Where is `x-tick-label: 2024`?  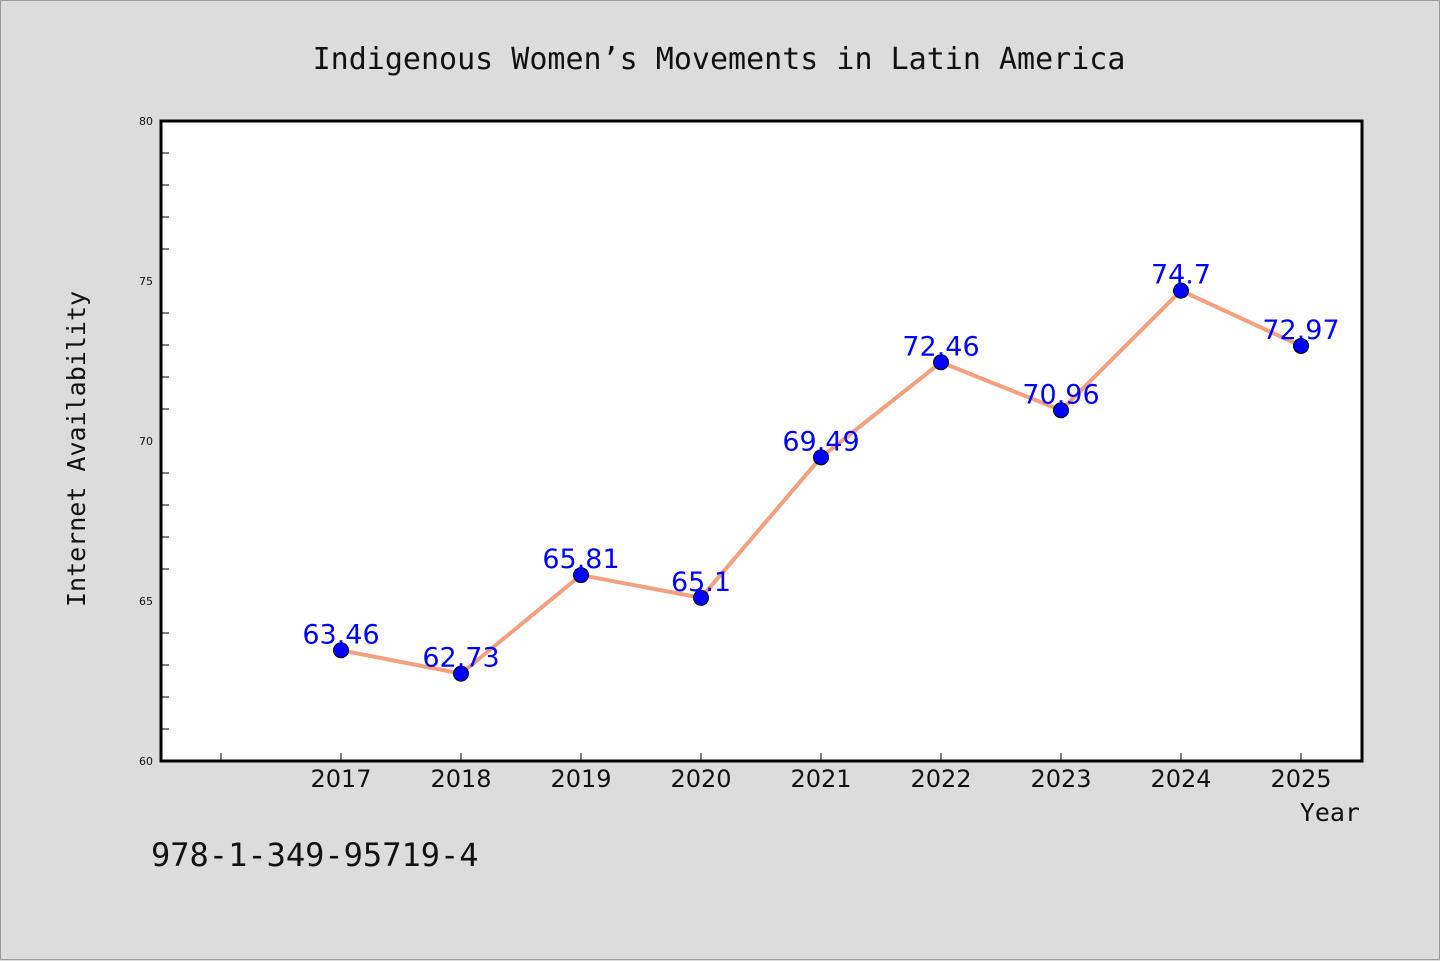
x-tick-label: 2024 is located at coordinates (1180, 779).